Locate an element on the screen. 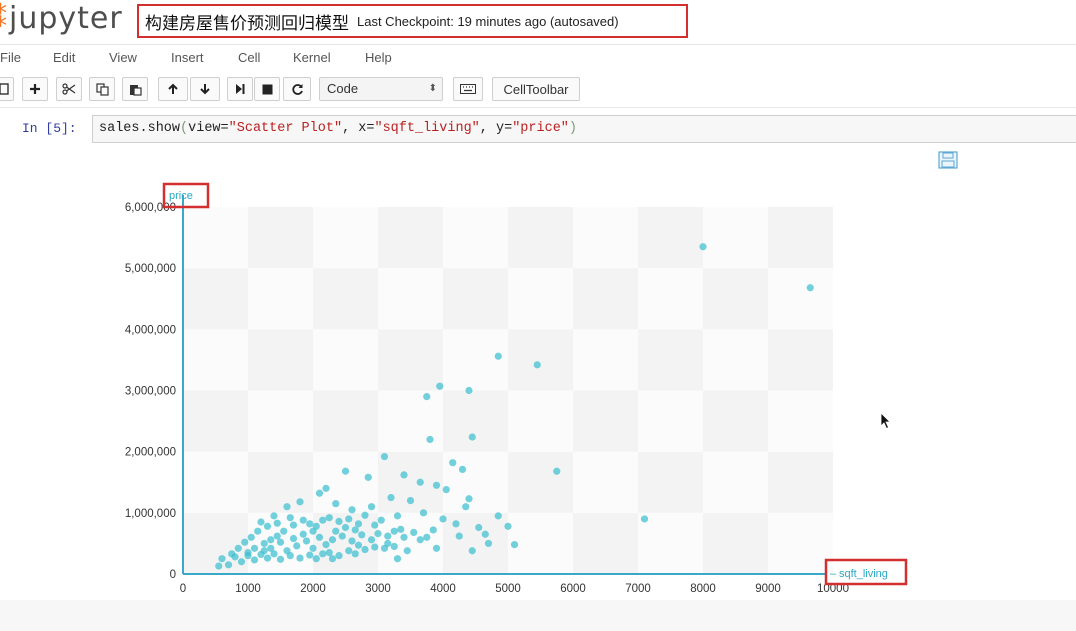 The image size is (1076, 631). notebook-title: 构建房屋售价预测回归模型 is located at coordinates (247, 23).